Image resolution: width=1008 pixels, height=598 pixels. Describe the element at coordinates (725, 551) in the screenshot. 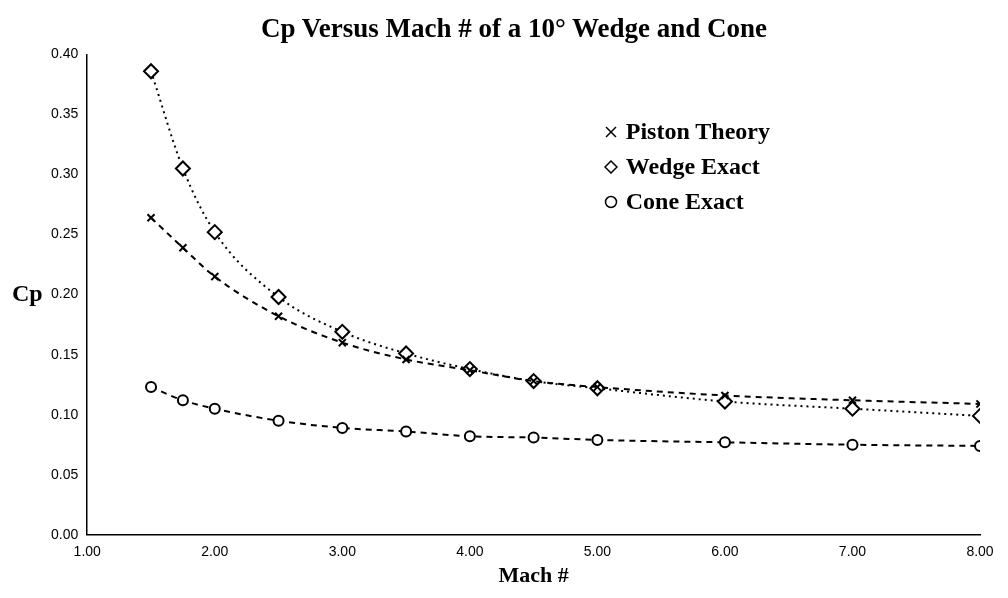

I see `x-tick-label: 6.00` at that location.